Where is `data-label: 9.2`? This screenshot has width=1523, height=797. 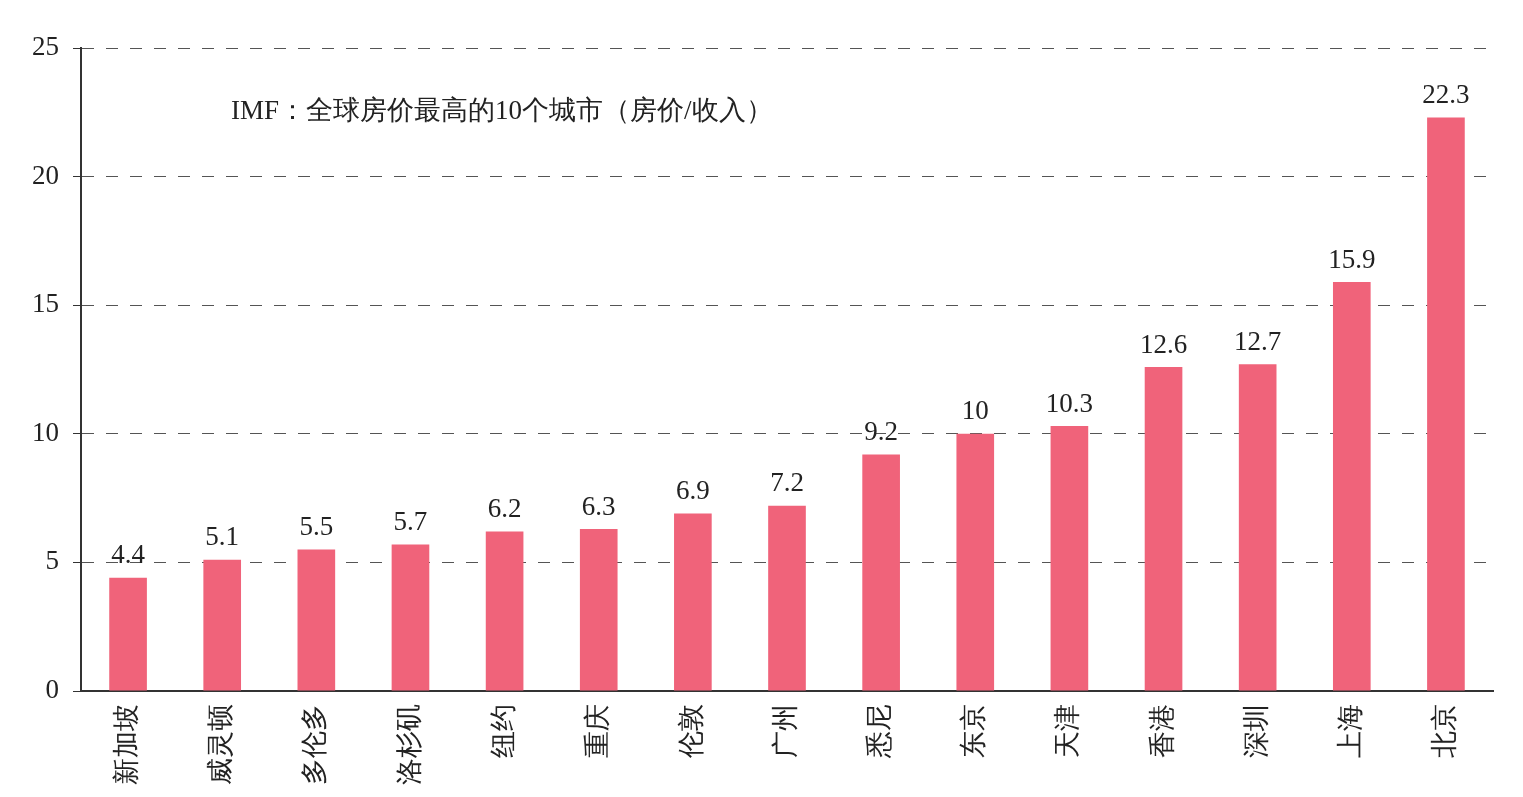
data-label: 9.2 is located at coordinates (881, 430).